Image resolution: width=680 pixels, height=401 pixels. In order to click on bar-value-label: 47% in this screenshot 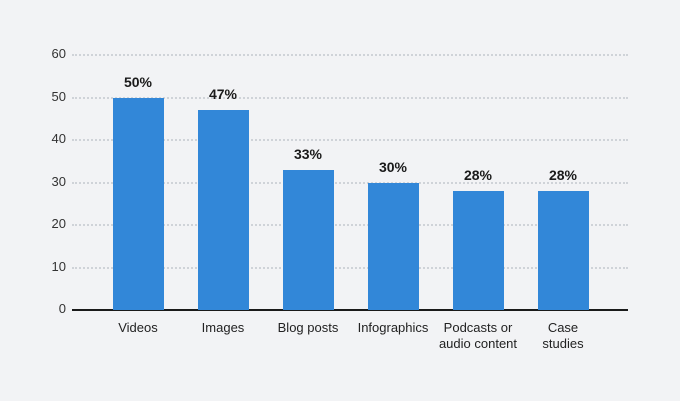, I will do `click(223, 94)`.